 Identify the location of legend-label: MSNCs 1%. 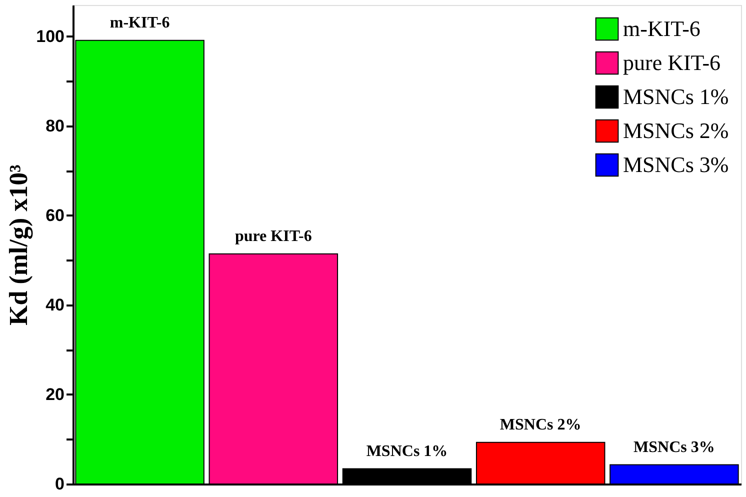
(676, 96).